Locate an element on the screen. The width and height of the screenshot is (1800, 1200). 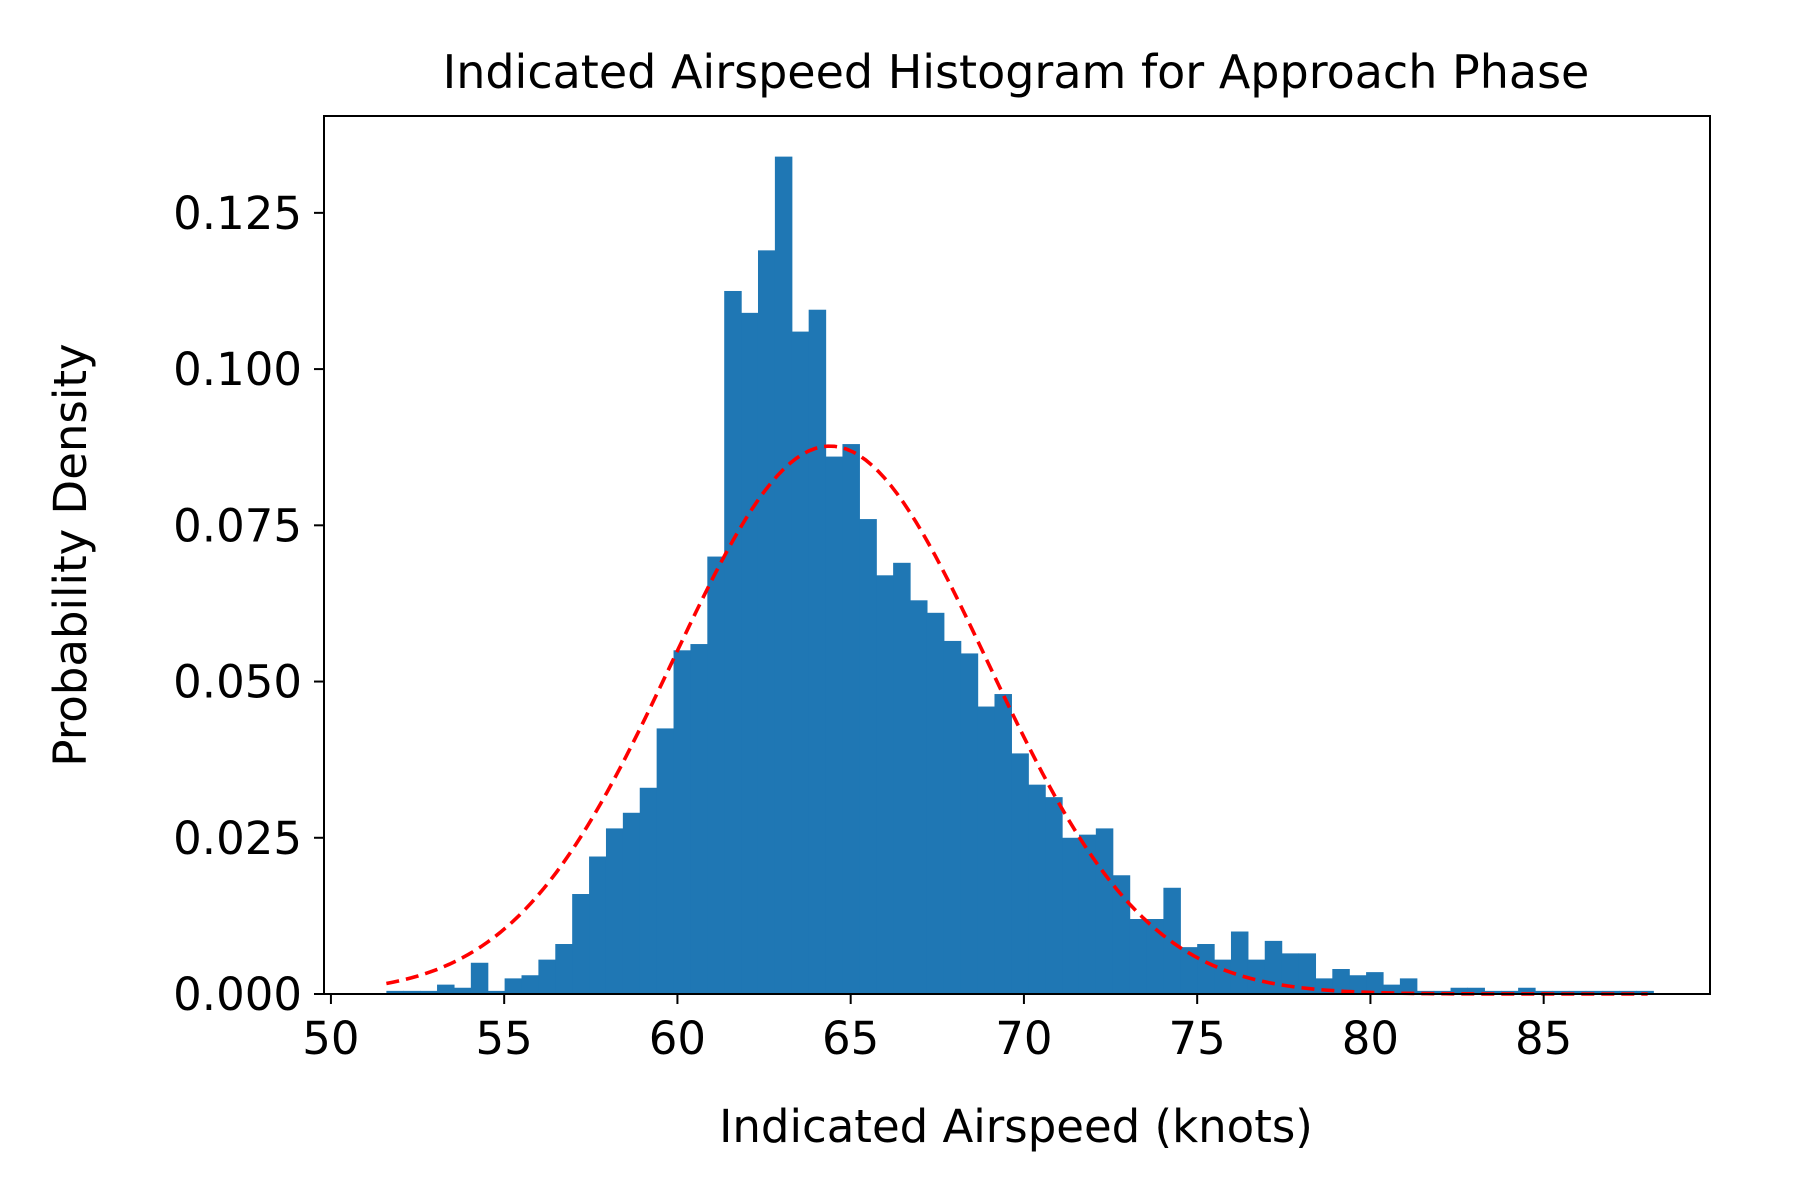
y-axis-label: Probability Density is located at coordinates (70, 554).